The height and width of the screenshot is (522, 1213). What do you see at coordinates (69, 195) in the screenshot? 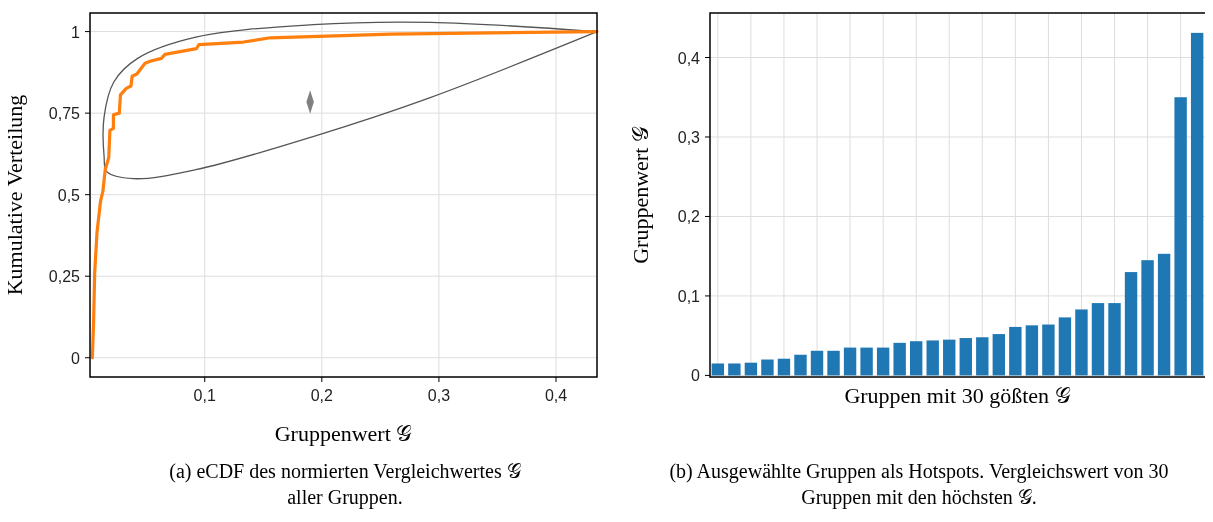
I see `y-tick-label: 0,5` at bounding box center [69, 195].